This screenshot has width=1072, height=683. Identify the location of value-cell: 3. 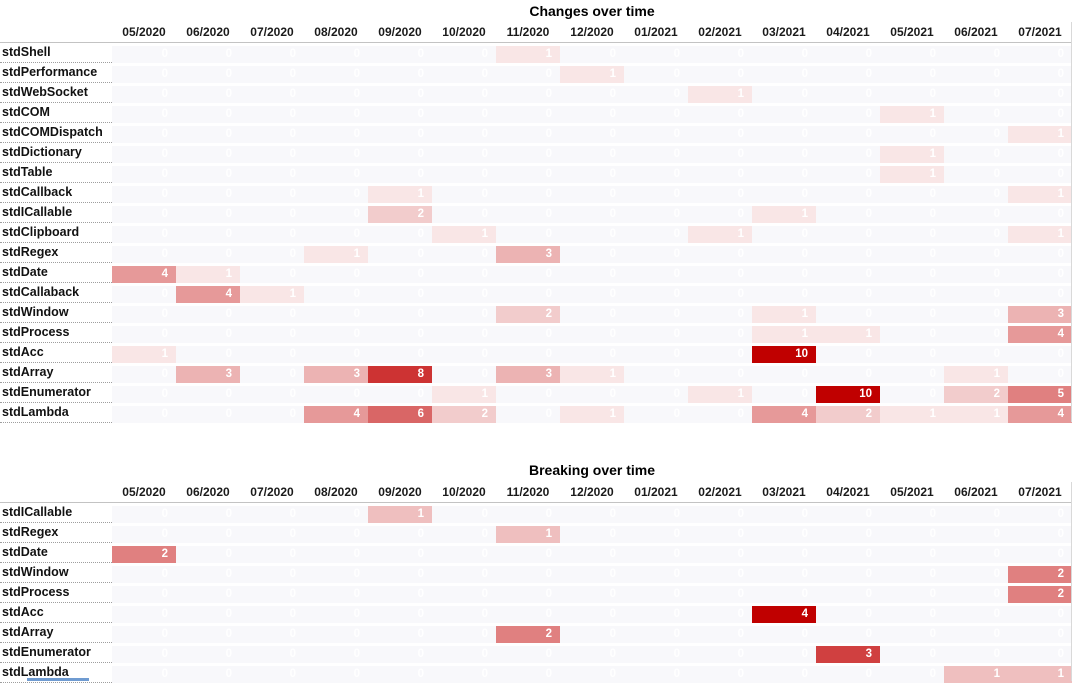
(336, 373).